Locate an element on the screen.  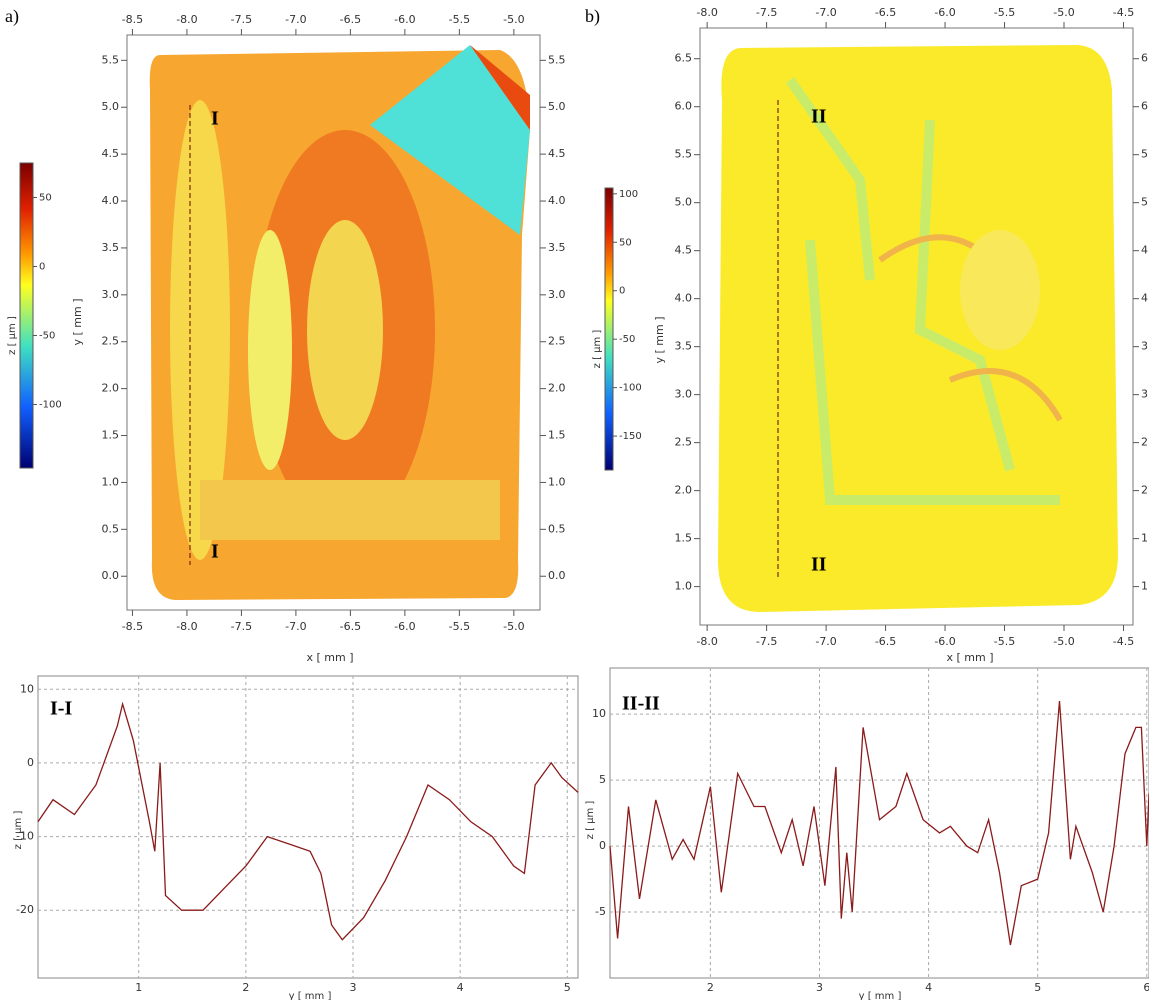
x-axis-label: x [ mm ] is located at coordinates (329, 657).